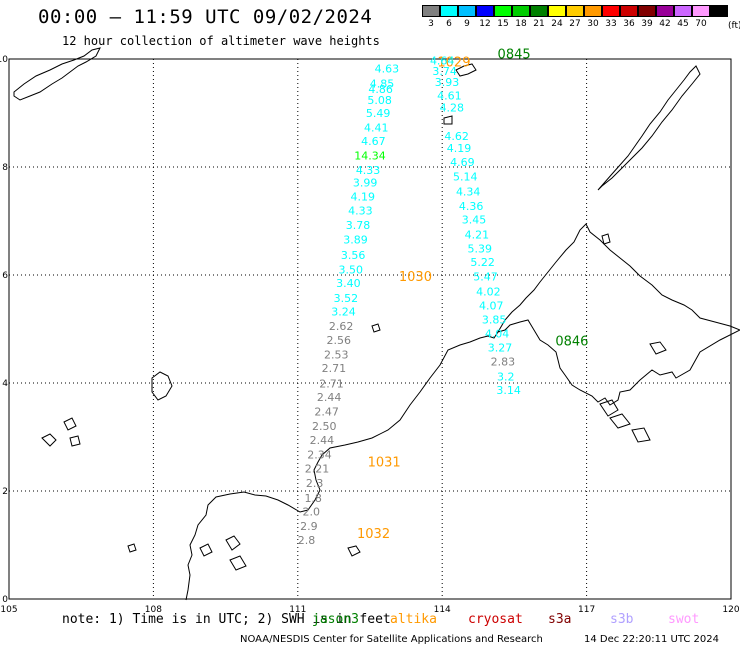  Describe the element at coordinates (506, 376) in the screenshot. I see `wave-height-value: 3.2` at that location.